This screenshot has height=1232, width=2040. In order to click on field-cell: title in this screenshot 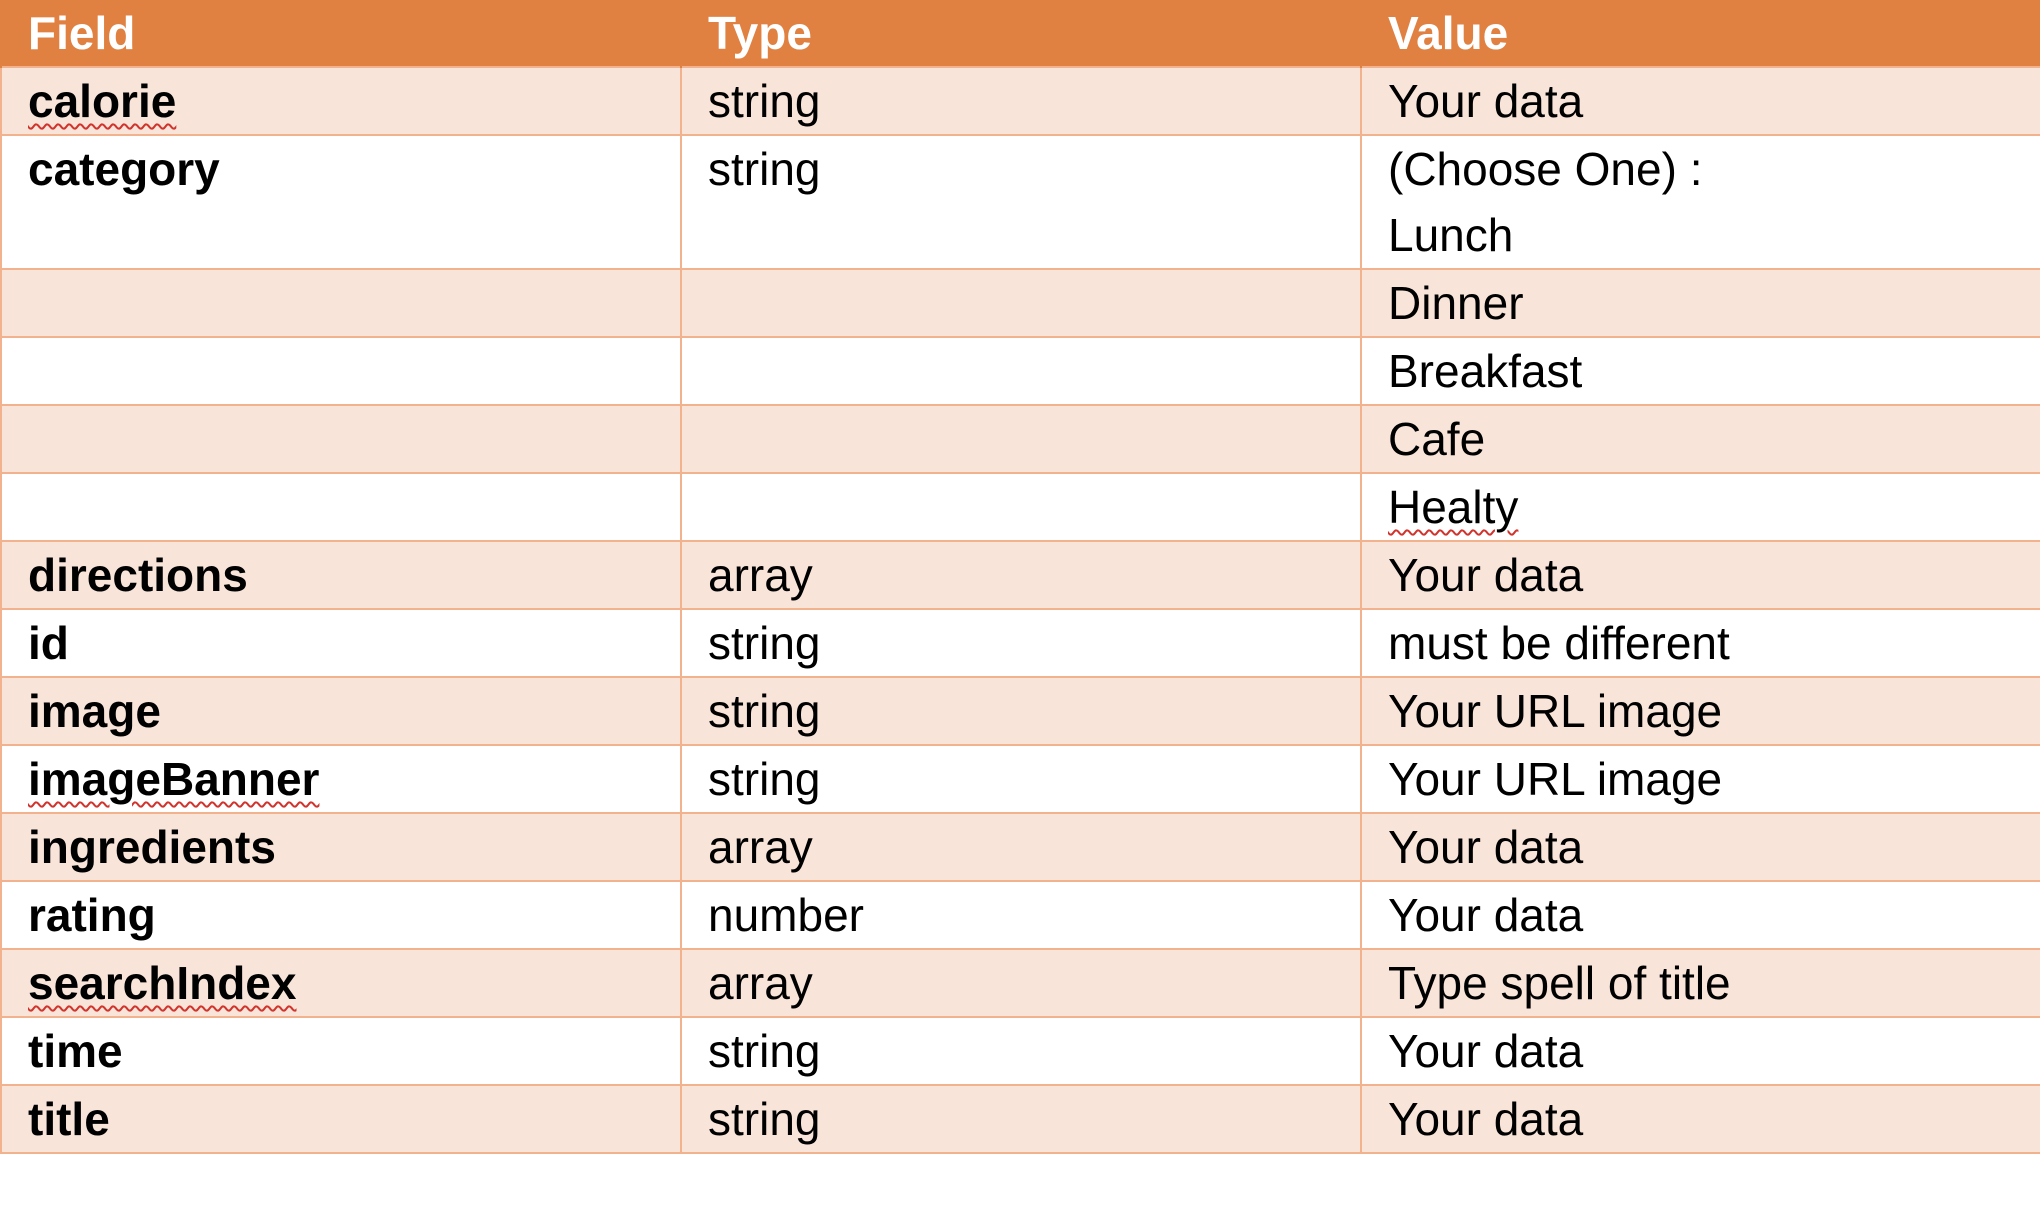, I will do `click(341, 1119)`.